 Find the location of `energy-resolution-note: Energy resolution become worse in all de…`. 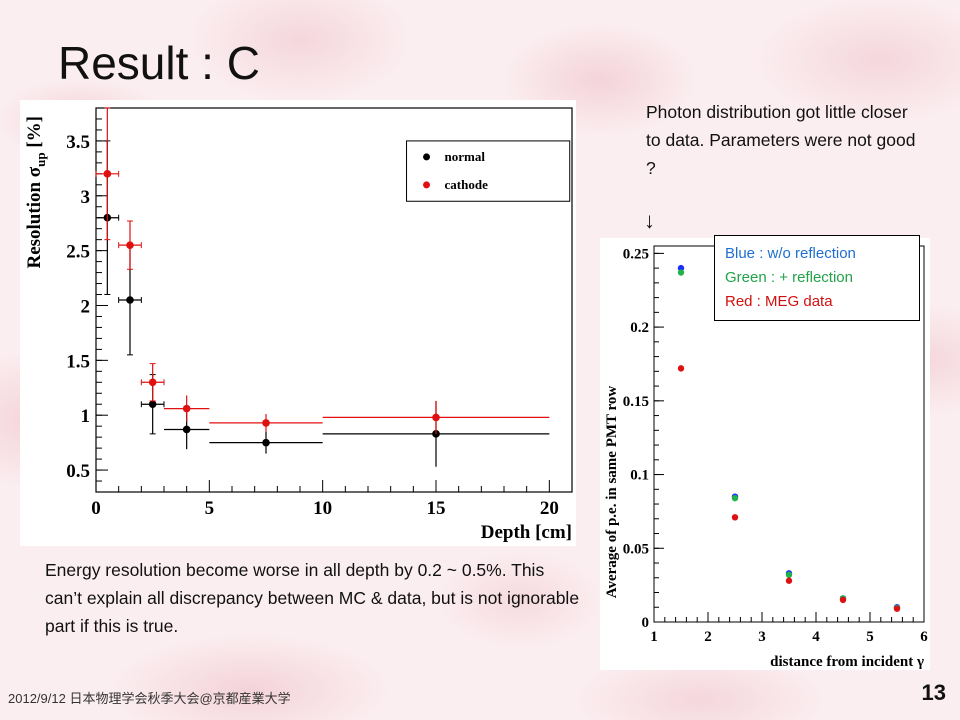

energy-resolution-note: Energy resolution become worse in all de… is located at coordinates (312, 598).